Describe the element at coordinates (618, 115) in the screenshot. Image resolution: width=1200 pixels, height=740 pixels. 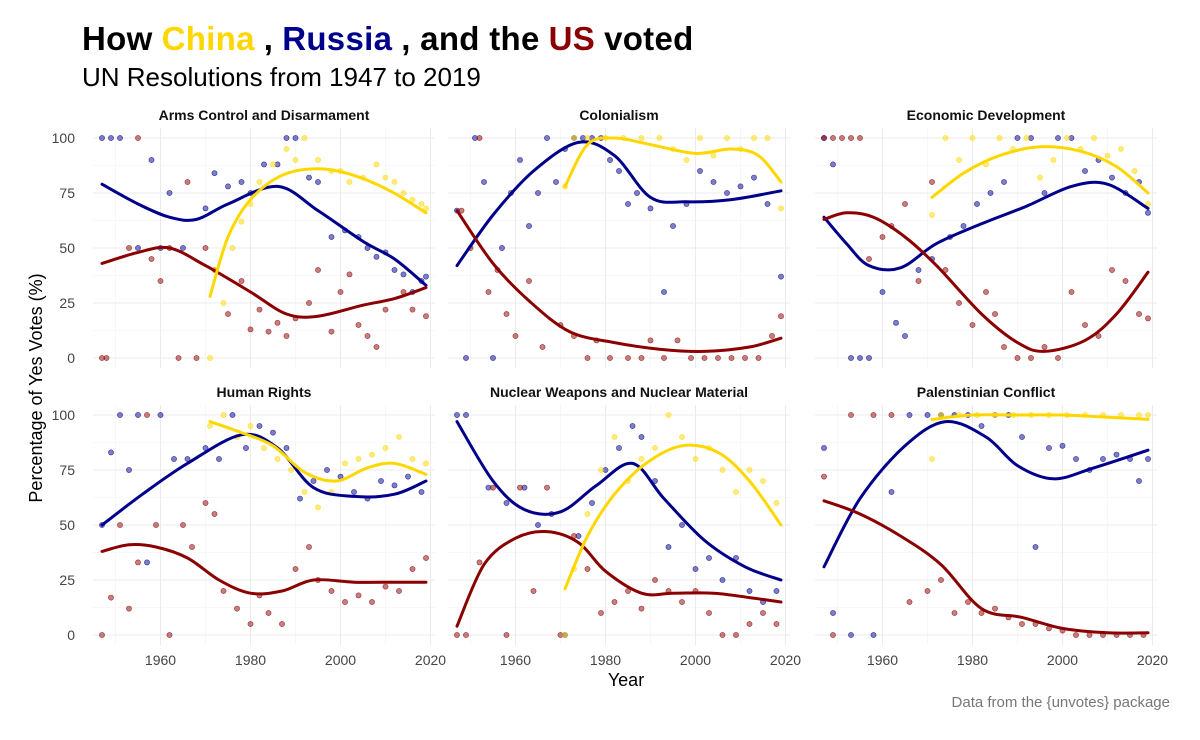
I see `facet-title: Colonialism` at that location.